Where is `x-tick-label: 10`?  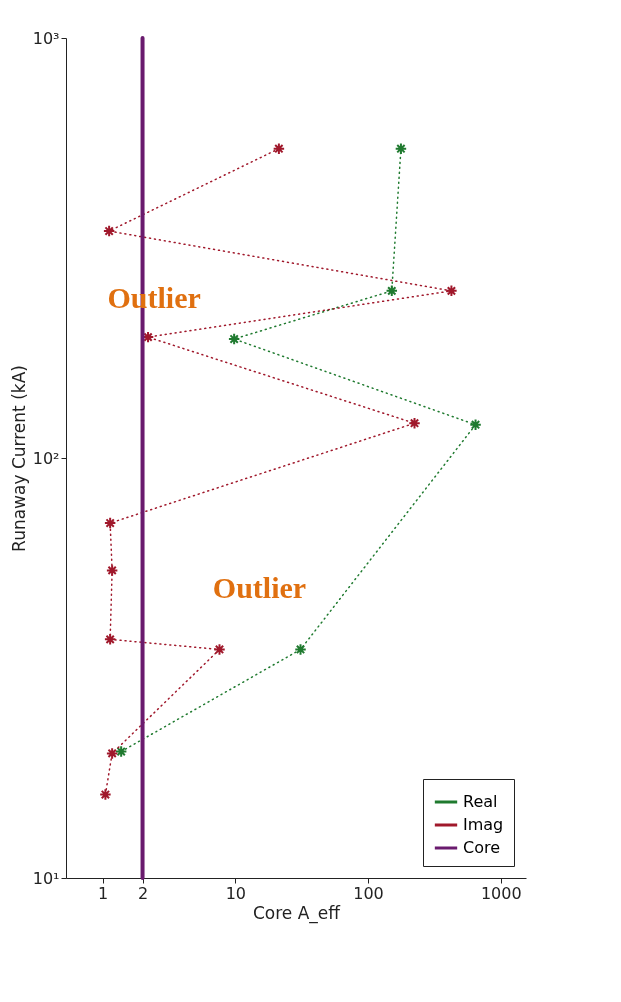 x-tick-label: 10 is located at coordinates (235, 893).